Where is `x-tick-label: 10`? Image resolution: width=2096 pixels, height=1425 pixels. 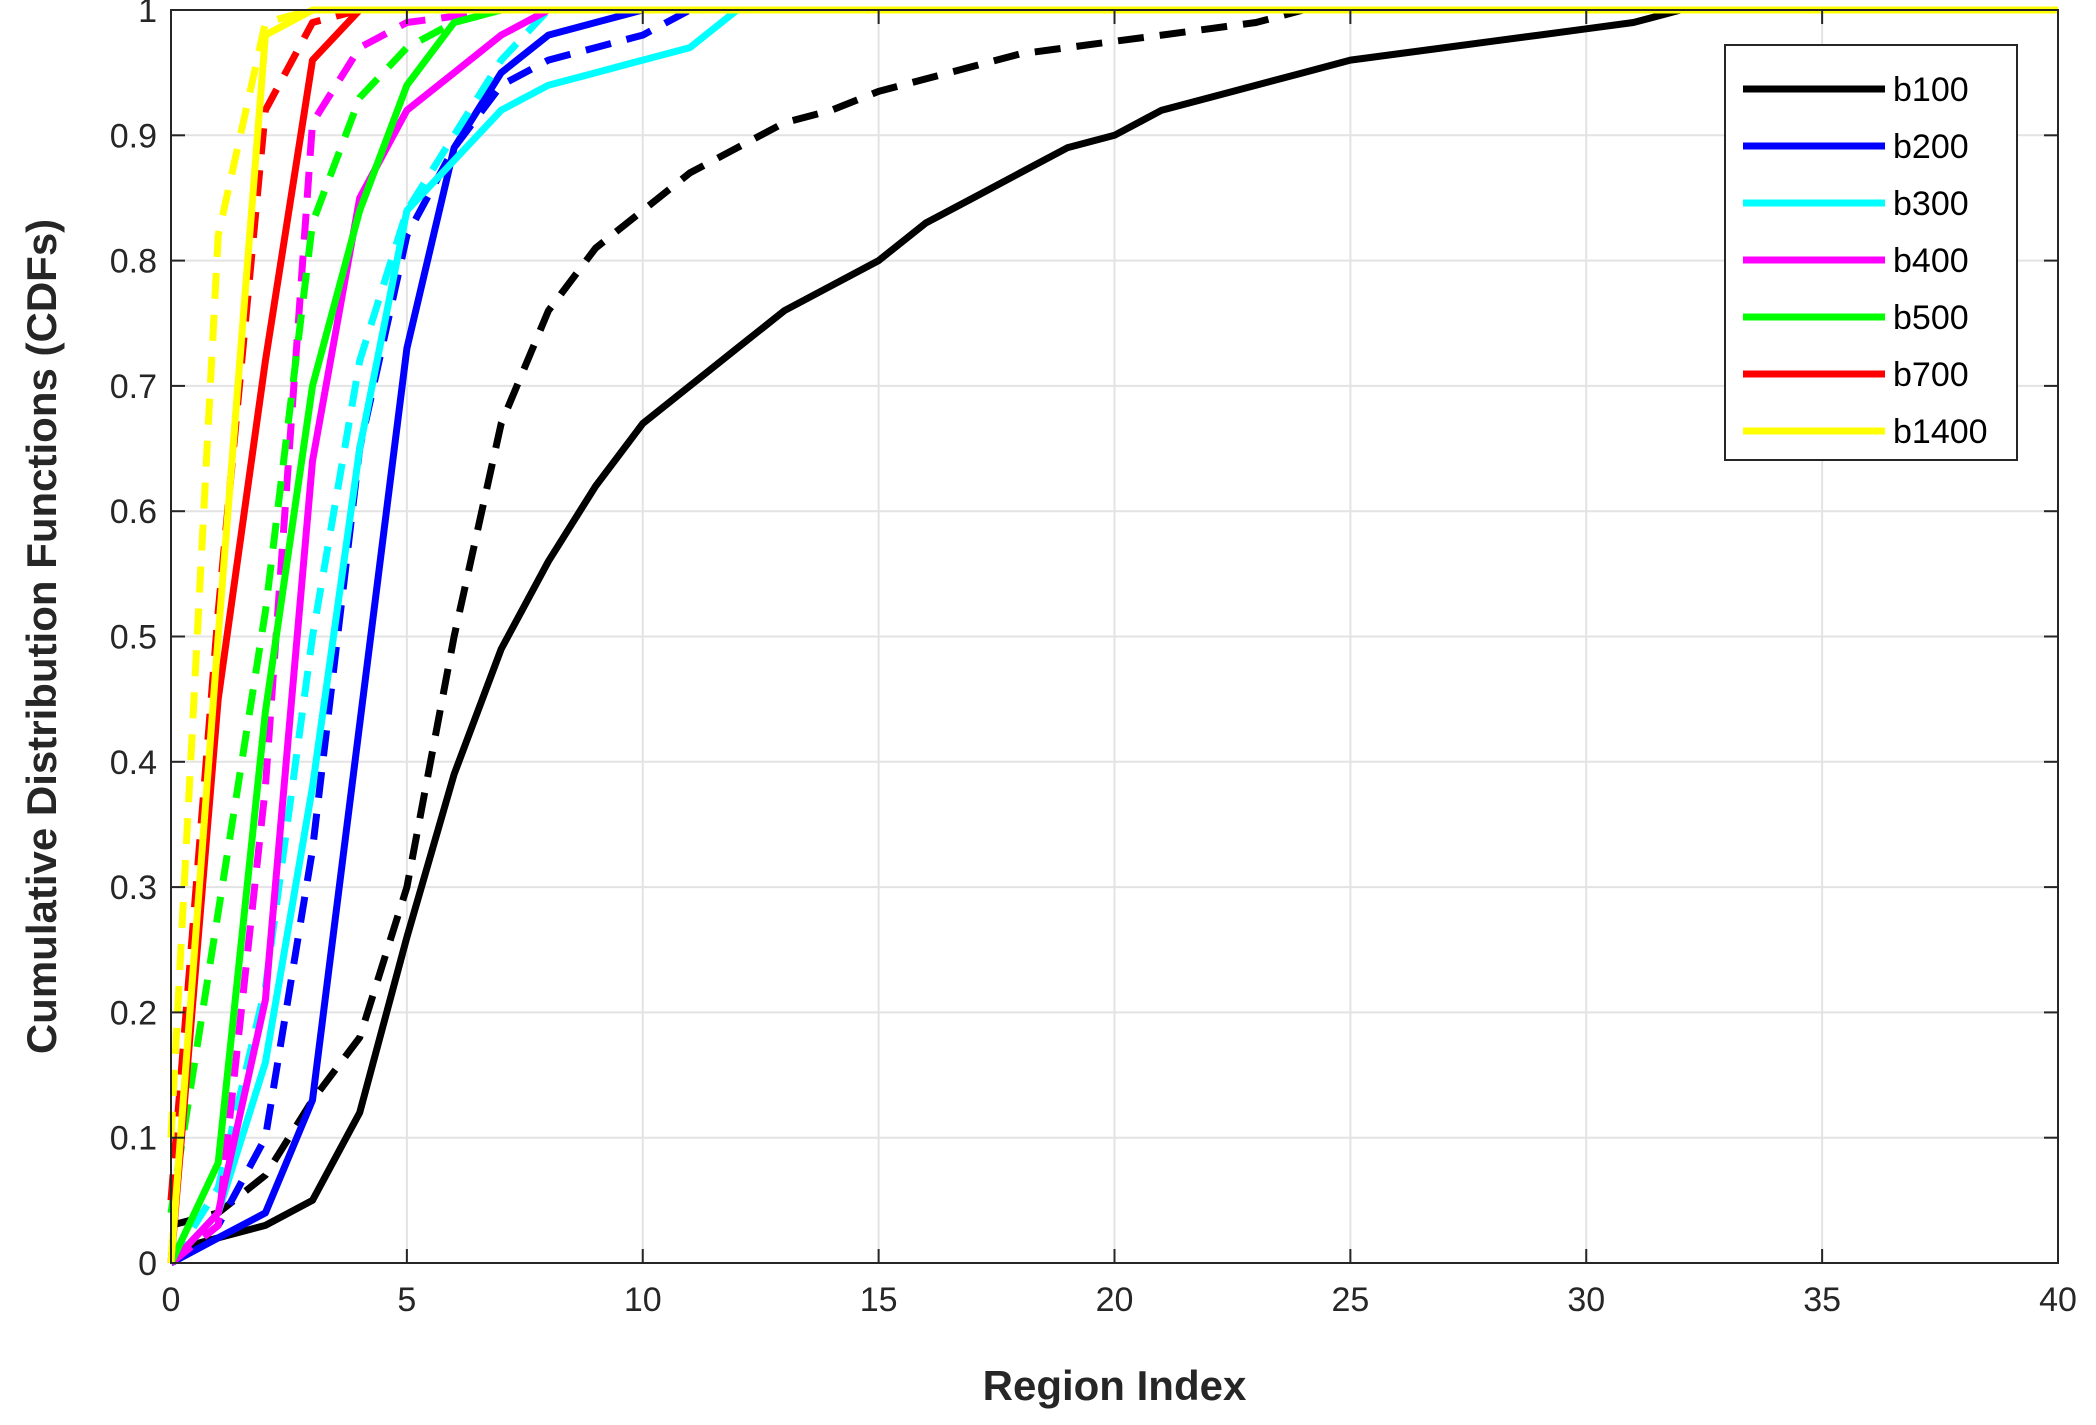
x-tick-label: 10 is located at coordinates (643, 1300).